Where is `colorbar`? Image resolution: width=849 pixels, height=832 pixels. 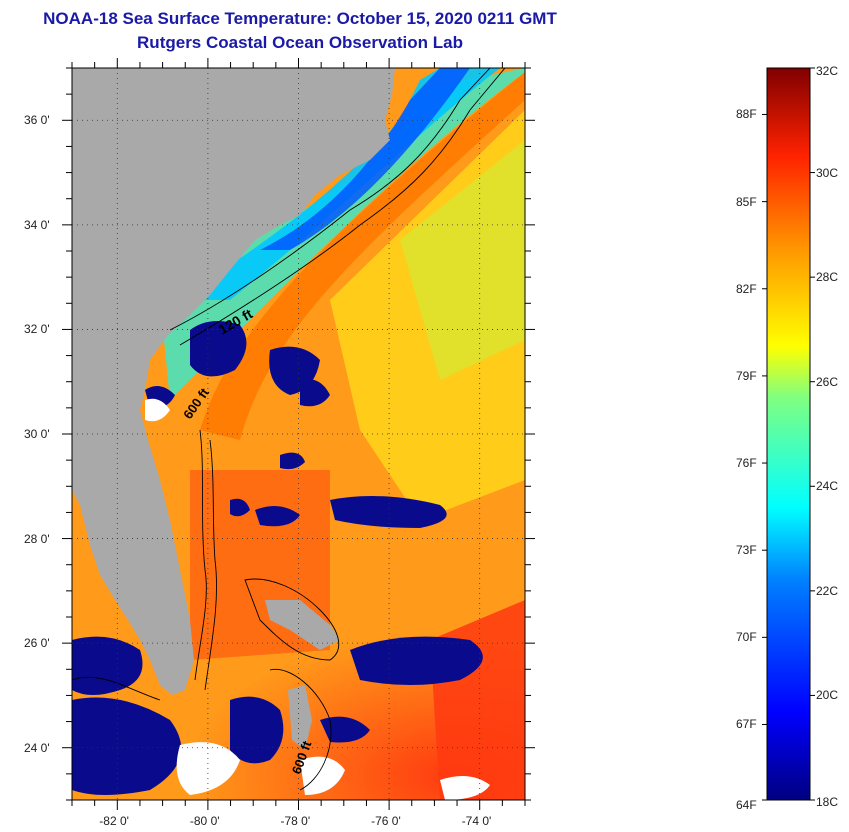
colorbar is located at coordinates (788, 434).